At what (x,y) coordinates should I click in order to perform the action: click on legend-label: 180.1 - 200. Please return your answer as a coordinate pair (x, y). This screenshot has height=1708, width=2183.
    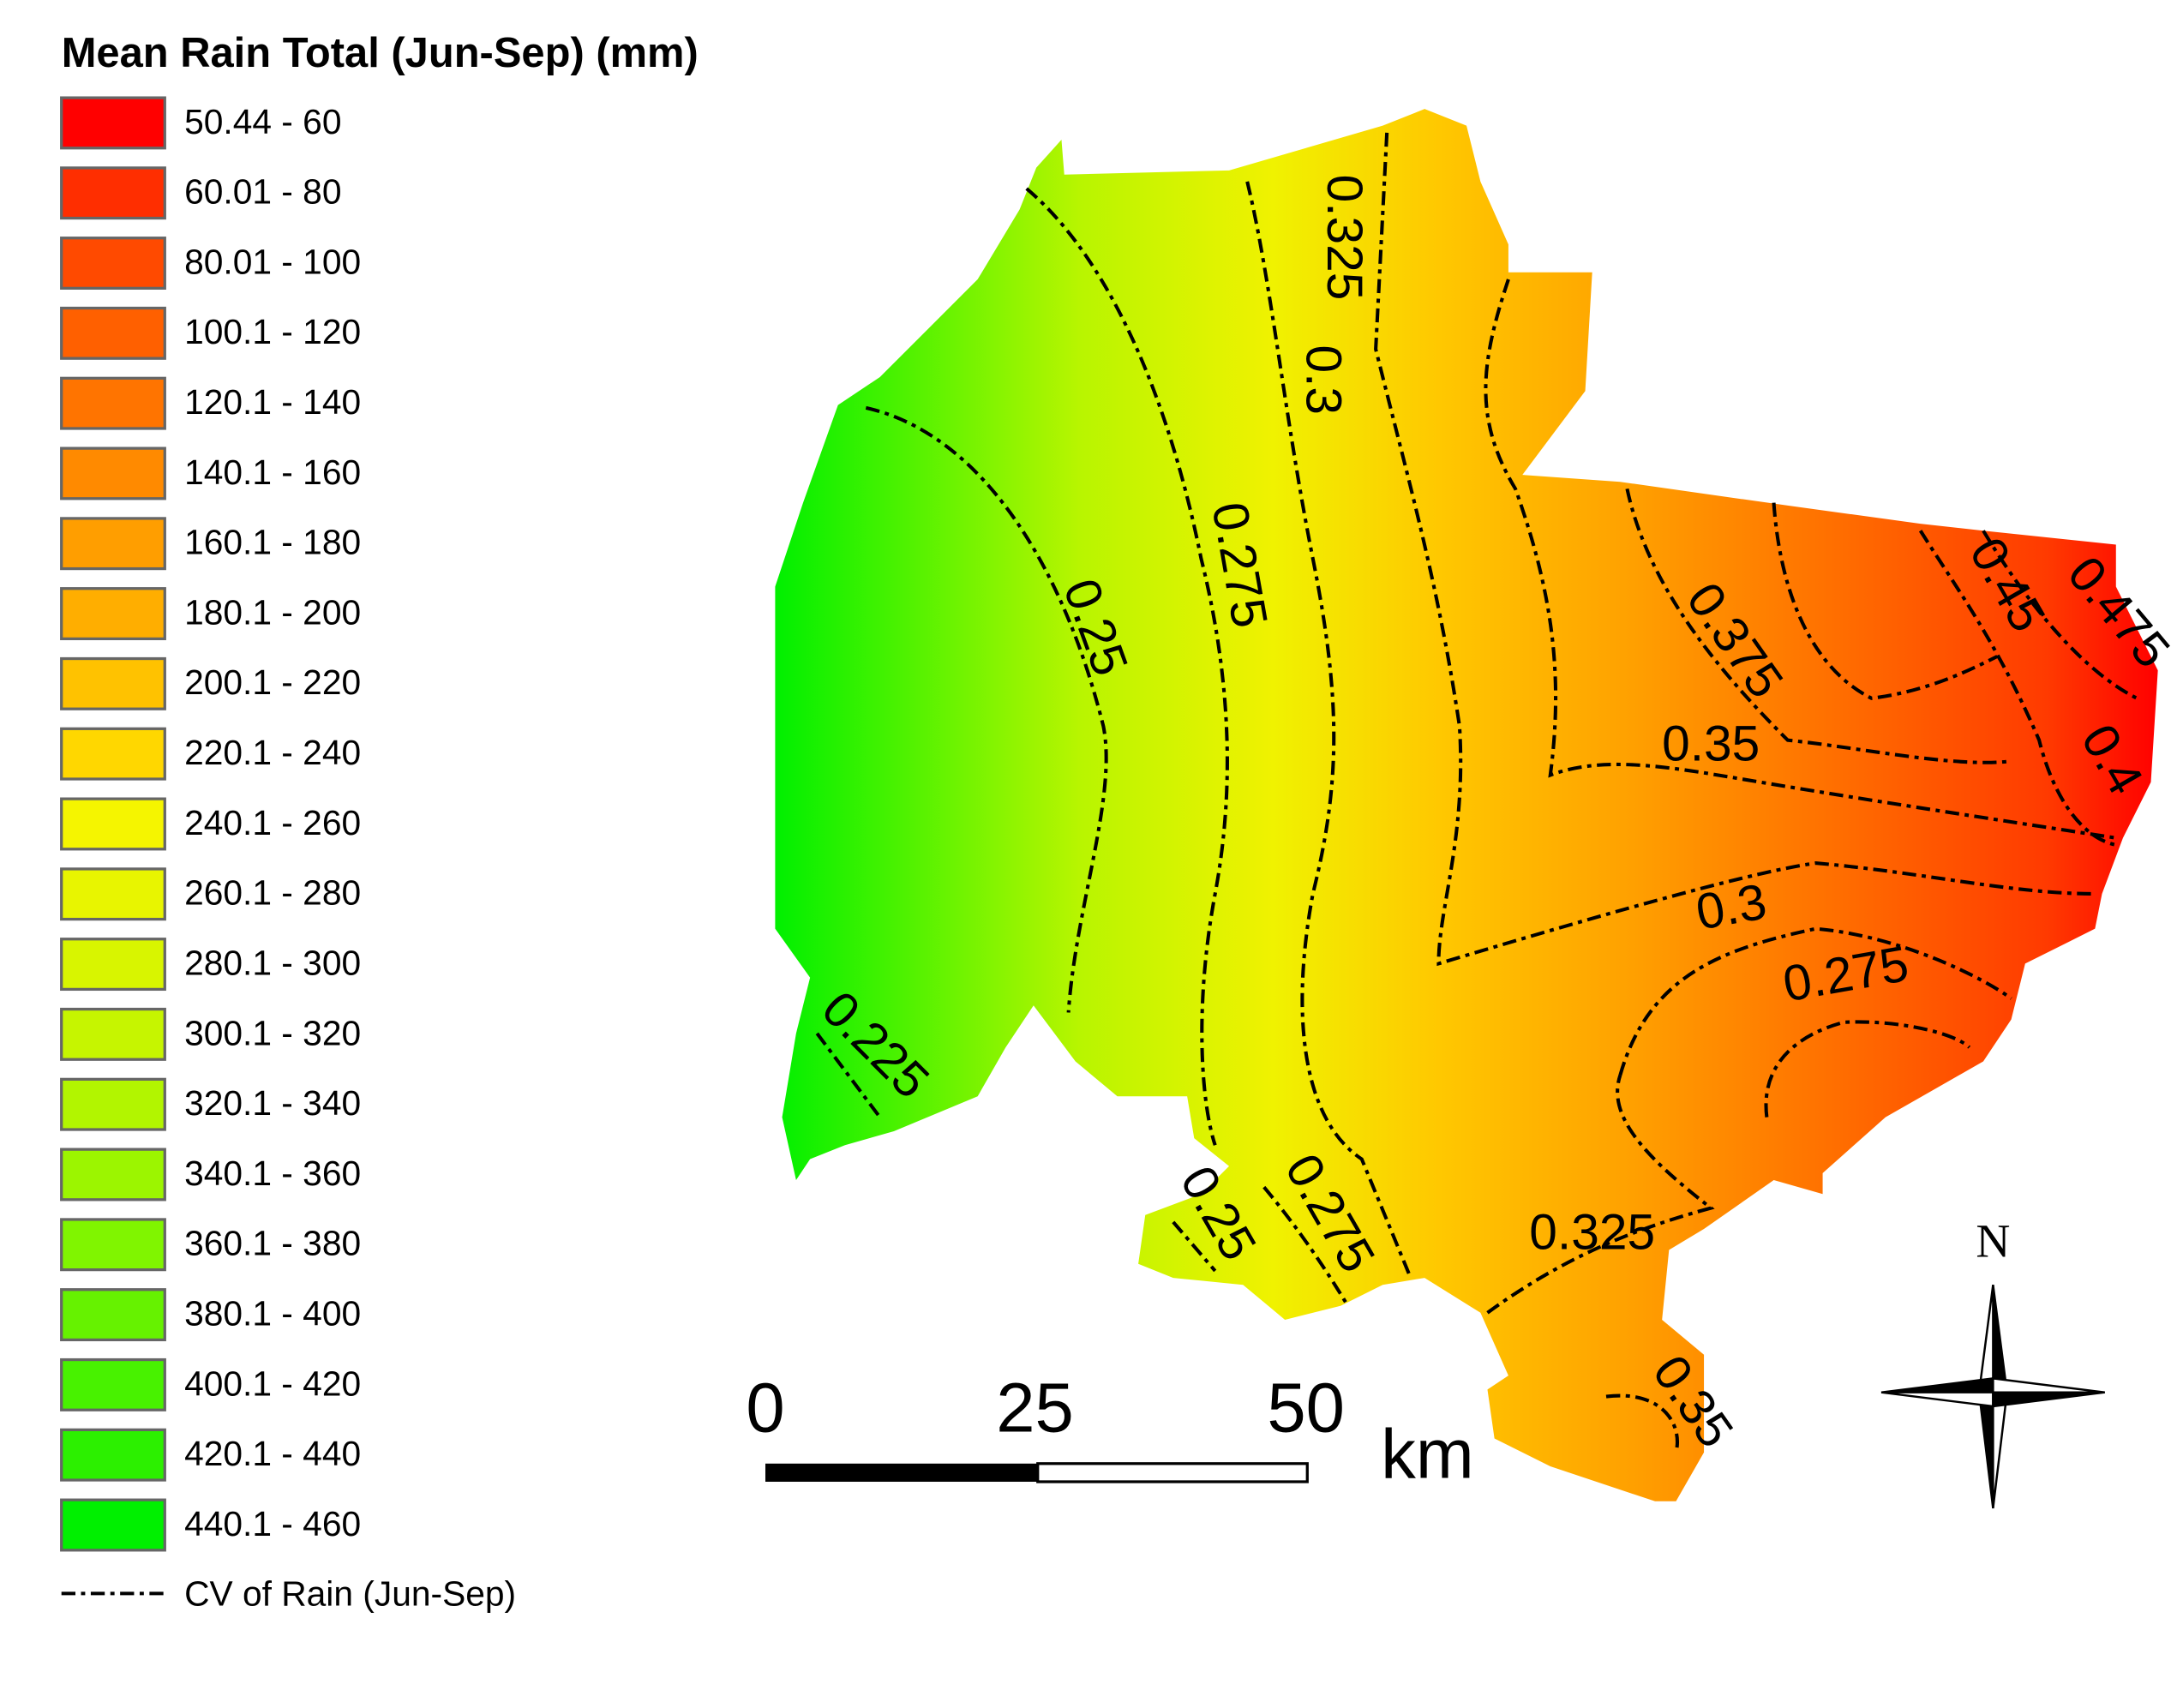
    Looking at the image, I should click on (272, 612).